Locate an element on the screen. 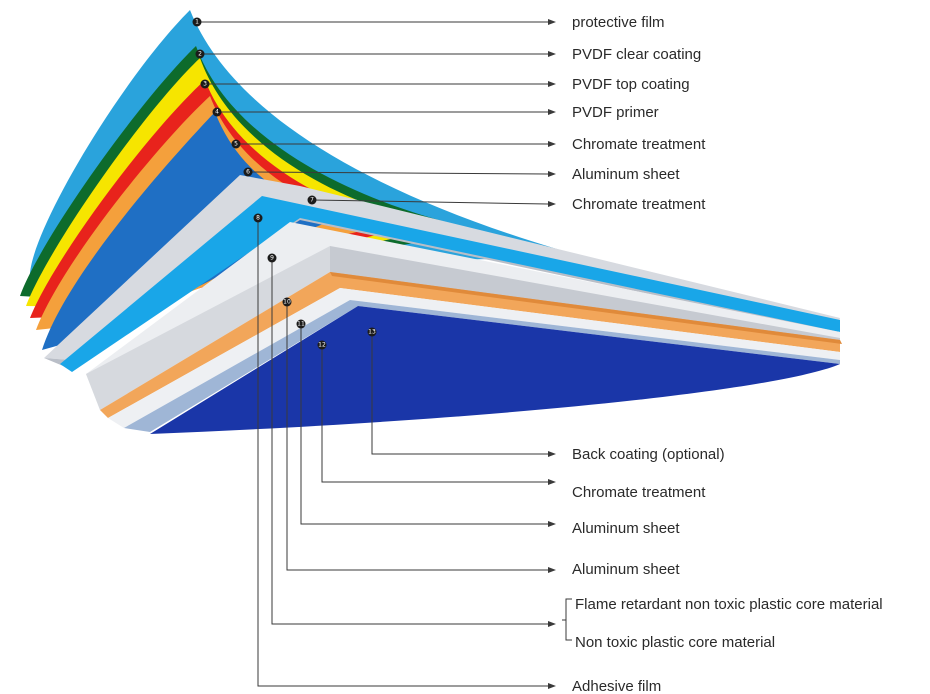  marker-10: 10 is located at coordinates (287, 302).